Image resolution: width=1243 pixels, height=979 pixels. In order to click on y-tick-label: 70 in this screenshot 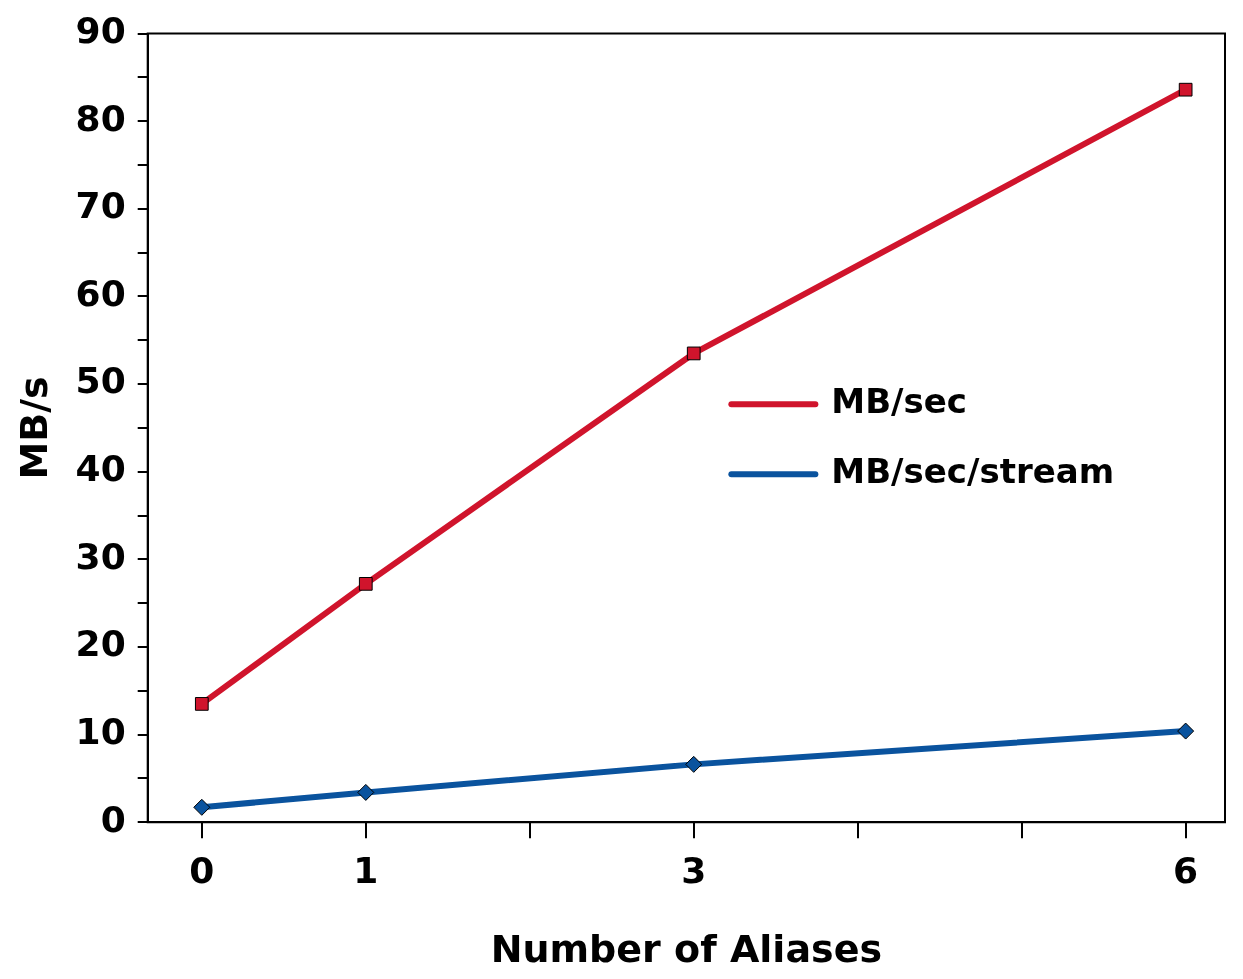, I will do `click(100, 206)`.